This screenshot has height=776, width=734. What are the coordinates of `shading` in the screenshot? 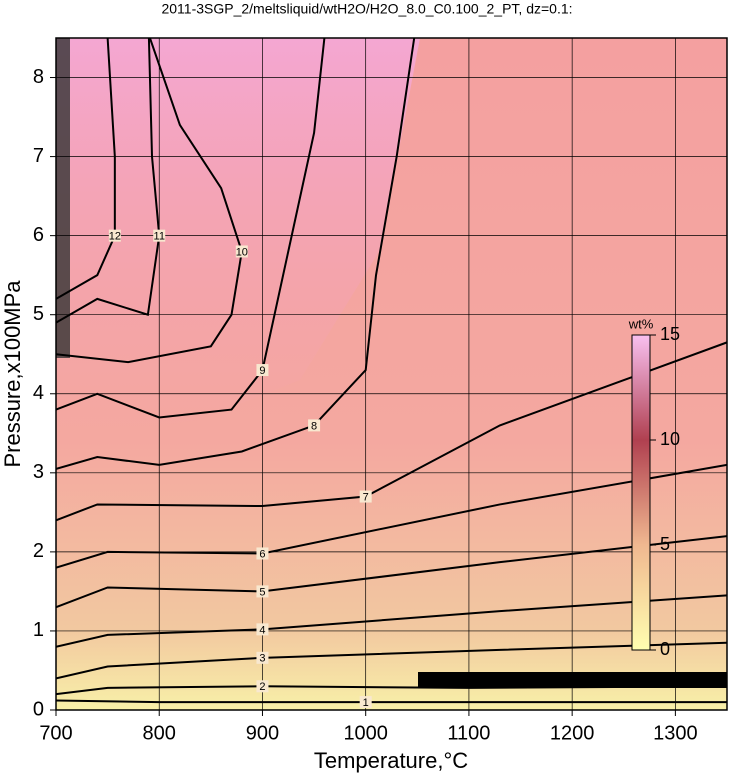 It's located at (63, 198).